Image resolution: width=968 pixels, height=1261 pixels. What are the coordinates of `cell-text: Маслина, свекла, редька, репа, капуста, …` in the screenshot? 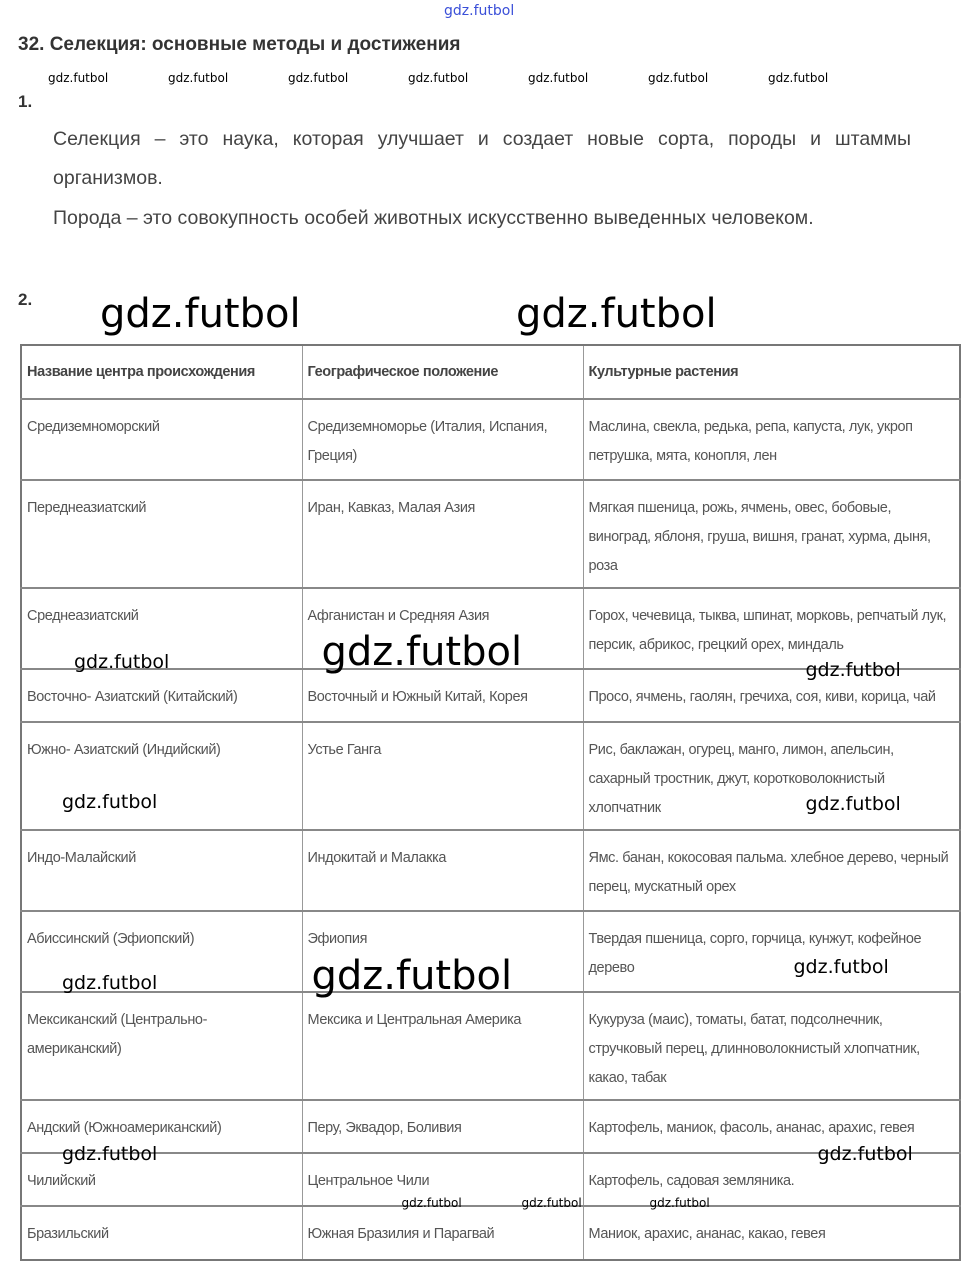 It's located at (751, 441).